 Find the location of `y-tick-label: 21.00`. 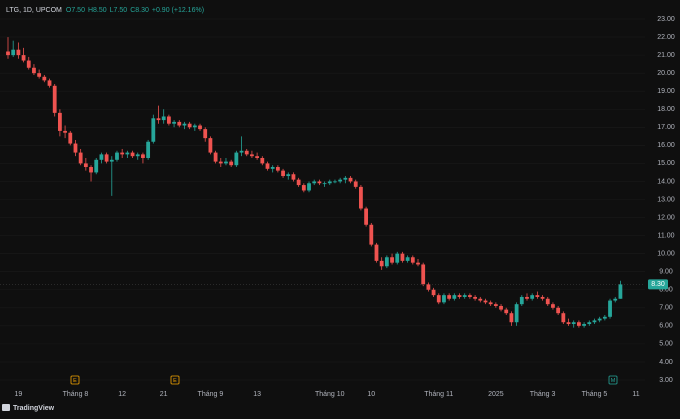

y-tick-label: 21.00 is located at coordinates (666, 55).